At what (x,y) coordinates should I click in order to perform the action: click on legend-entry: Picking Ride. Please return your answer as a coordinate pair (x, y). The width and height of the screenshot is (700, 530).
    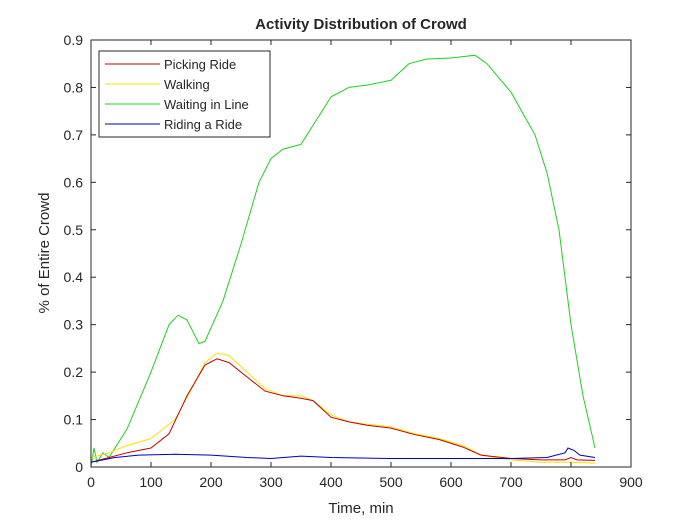
    Looking at the image, I should click on (200, 64).